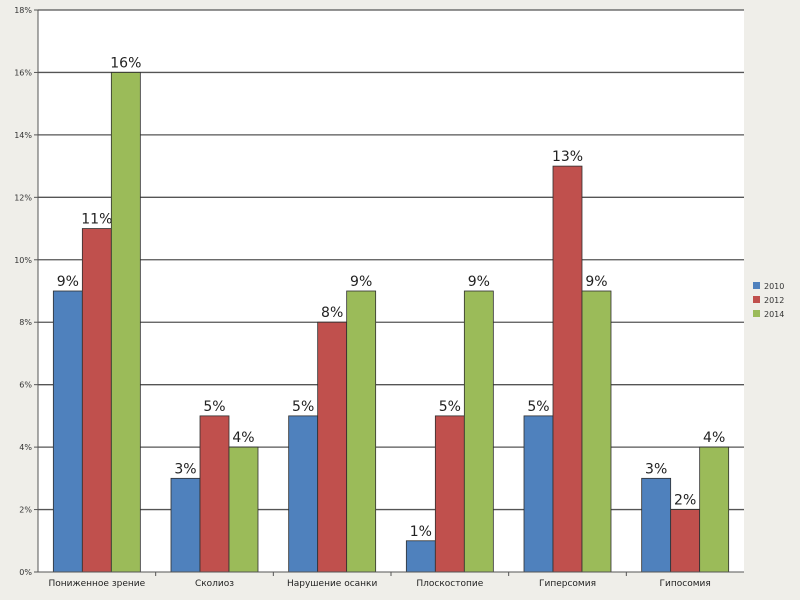 This screenshot has width=800, height=600. Describe the element at coordinates (23, 135) in the screenshot. I see `y-tick-label: 14%` at that location.